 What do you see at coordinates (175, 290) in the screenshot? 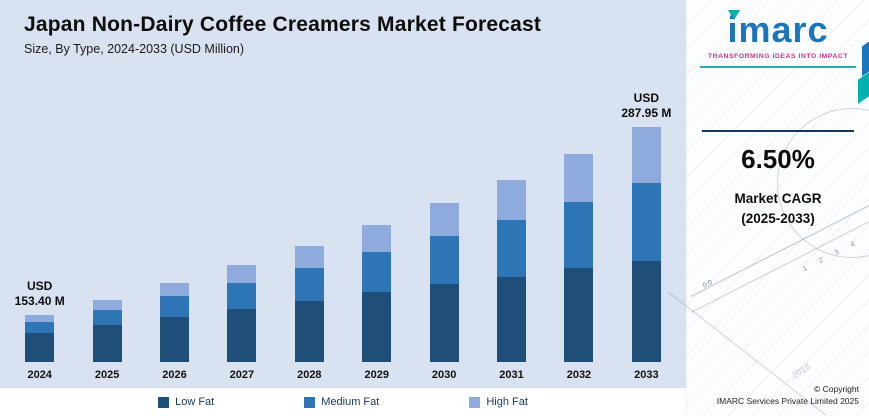
I see `bar-segment-high-fat-2026` at bounding box center [175, 290].